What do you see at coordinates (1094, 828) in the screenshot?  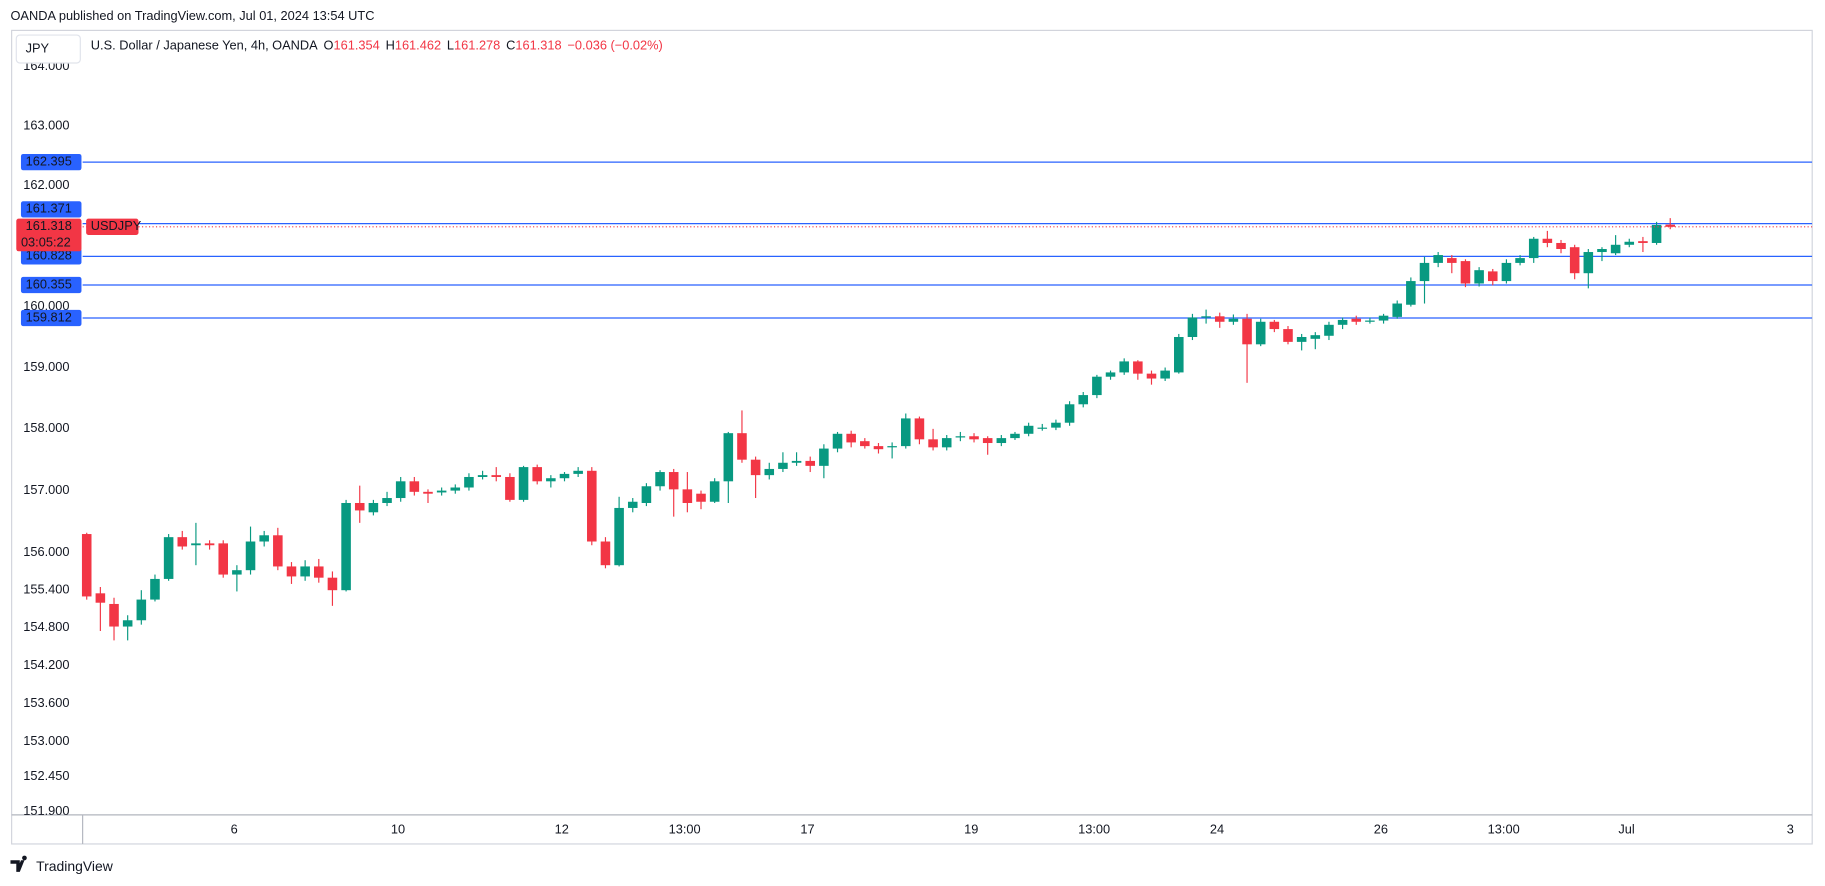 I see `x-tick-label: 13:00` at bounding box center [1094, 828].